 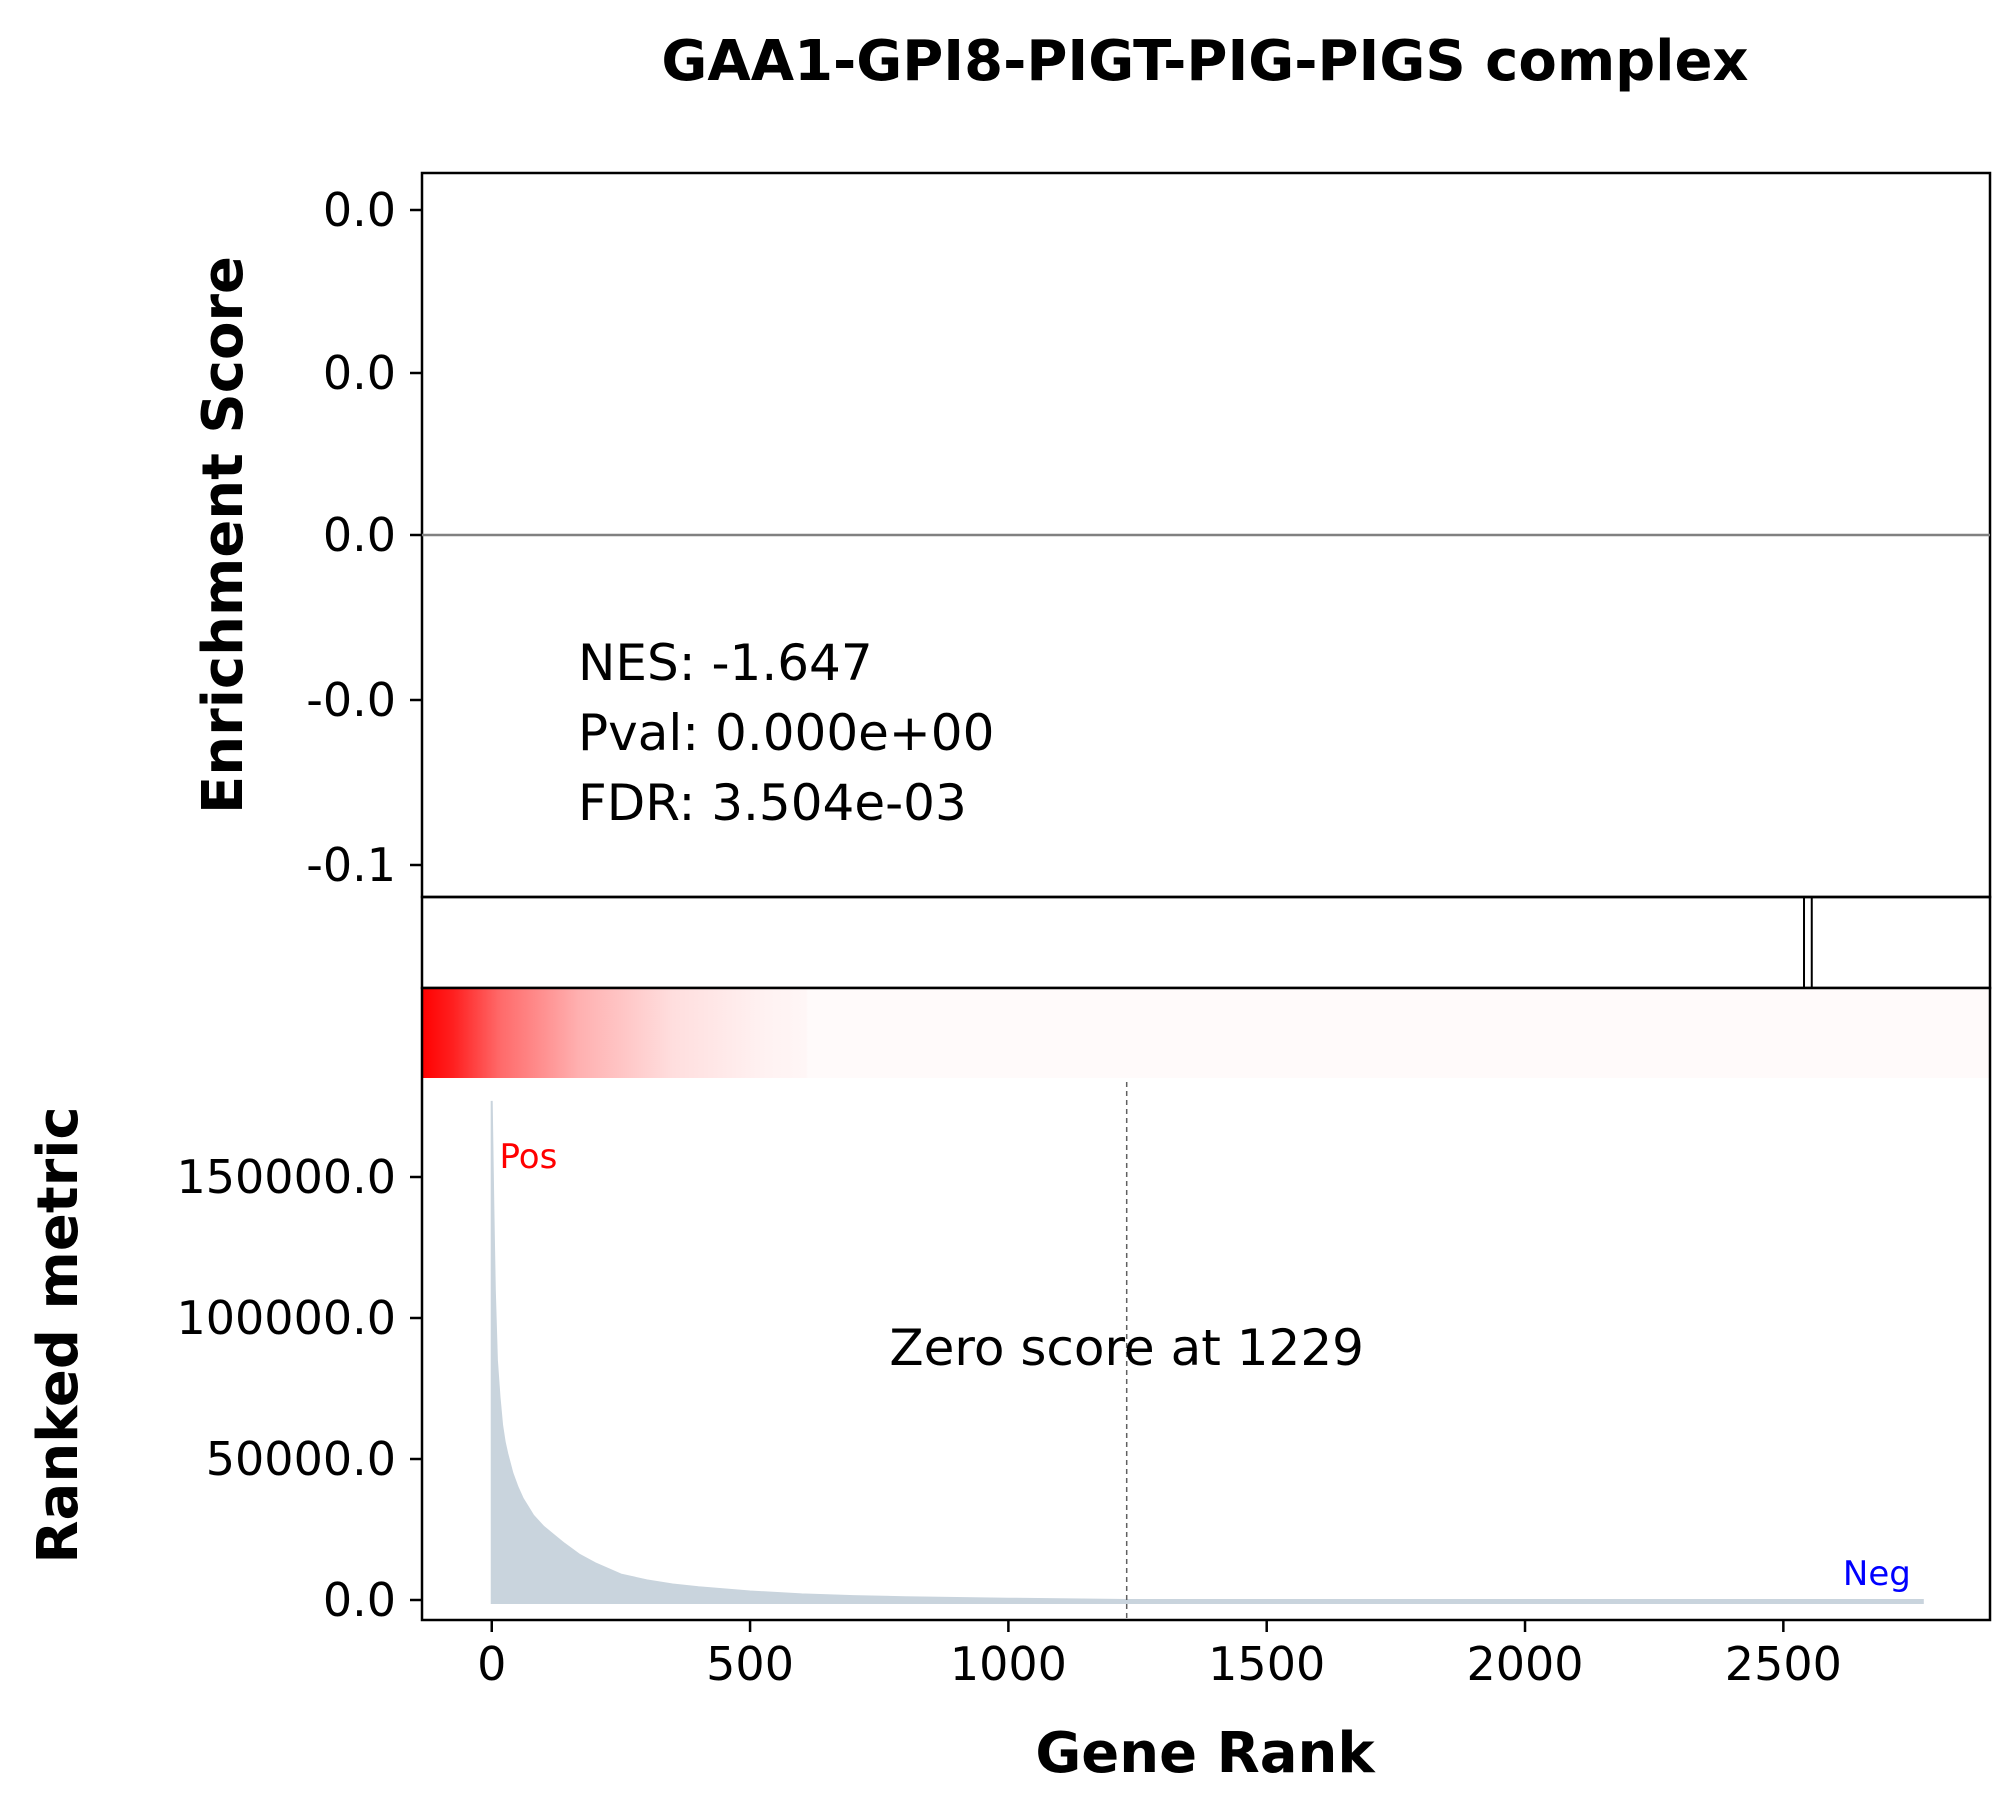 I want to click on x-tick-label: 1500, so click(x=1266, y=1664).